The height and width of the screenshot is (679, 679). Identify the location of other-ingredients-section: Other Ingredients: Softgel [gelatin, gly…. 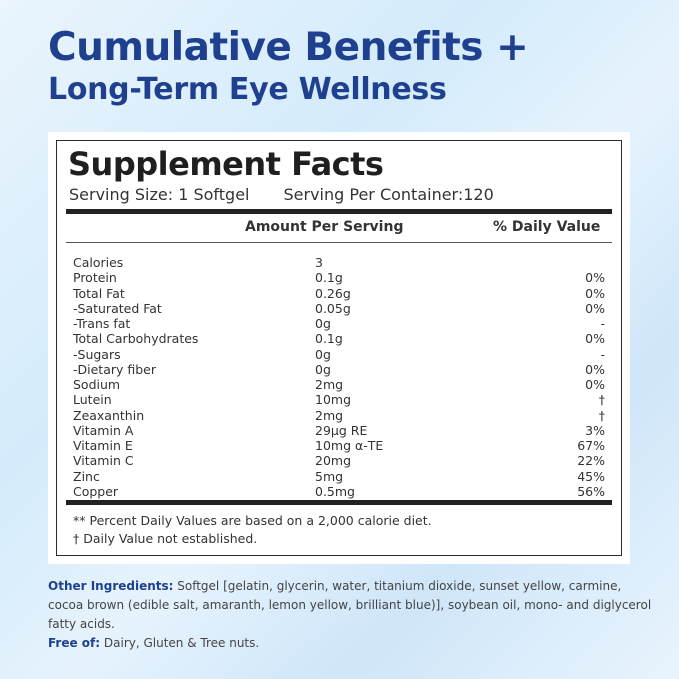
(353, 615).